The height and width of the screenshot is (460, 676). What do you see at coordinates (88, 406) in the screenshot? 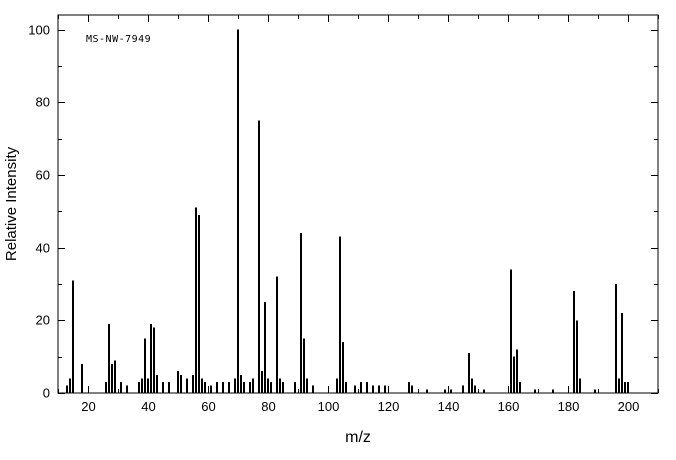
I see `x-tick-label: 20` at bounding box center [88, 406].